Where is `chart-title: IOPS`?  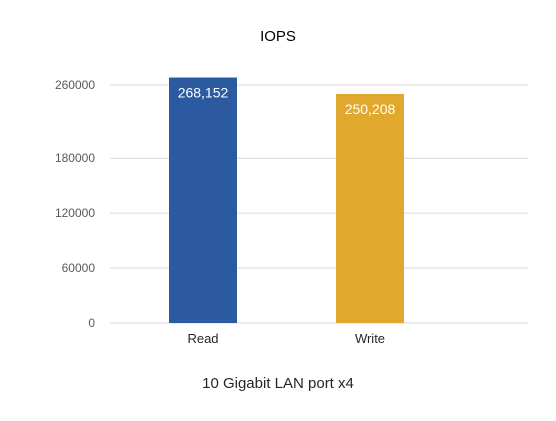 chart-title: IOPS is located at coordinates (278, 36).